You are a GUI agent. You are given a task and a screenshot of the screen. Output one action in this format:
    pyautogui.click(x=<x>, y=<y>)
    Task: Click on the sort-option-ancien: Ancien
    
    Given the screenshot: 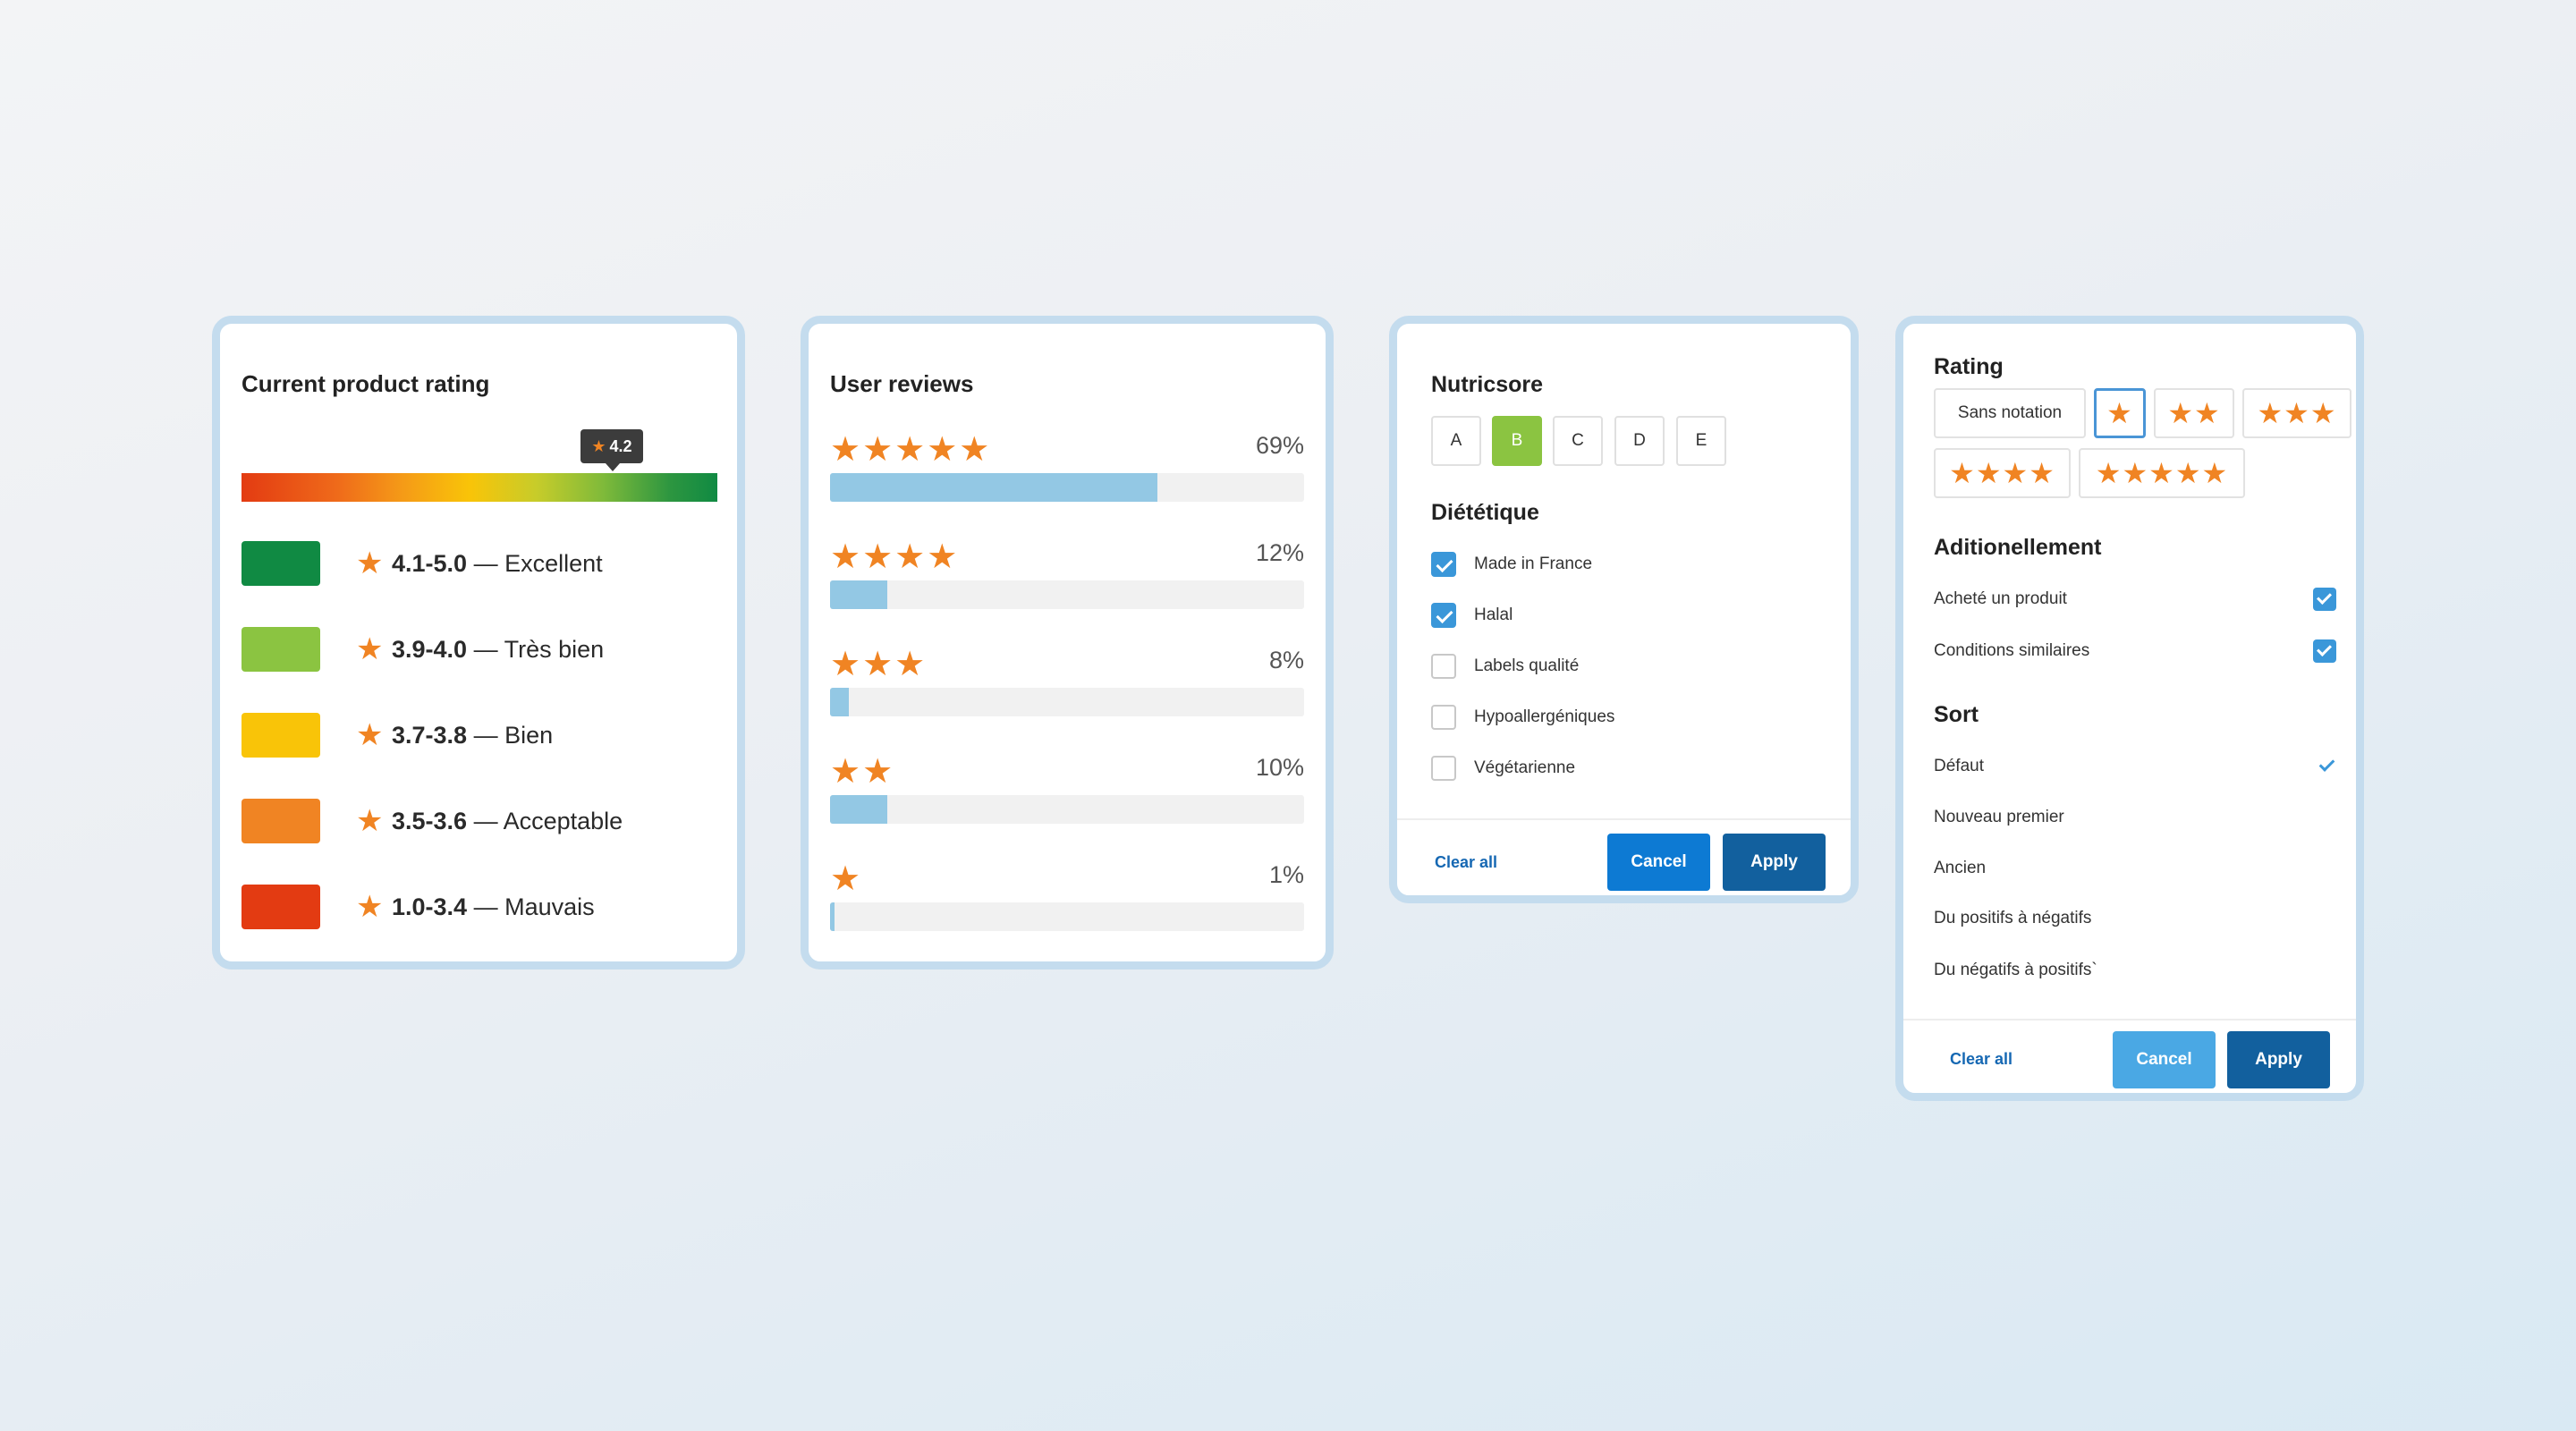 What is the action you would take?
    pyautogui.click(x=2135, y=869)
    